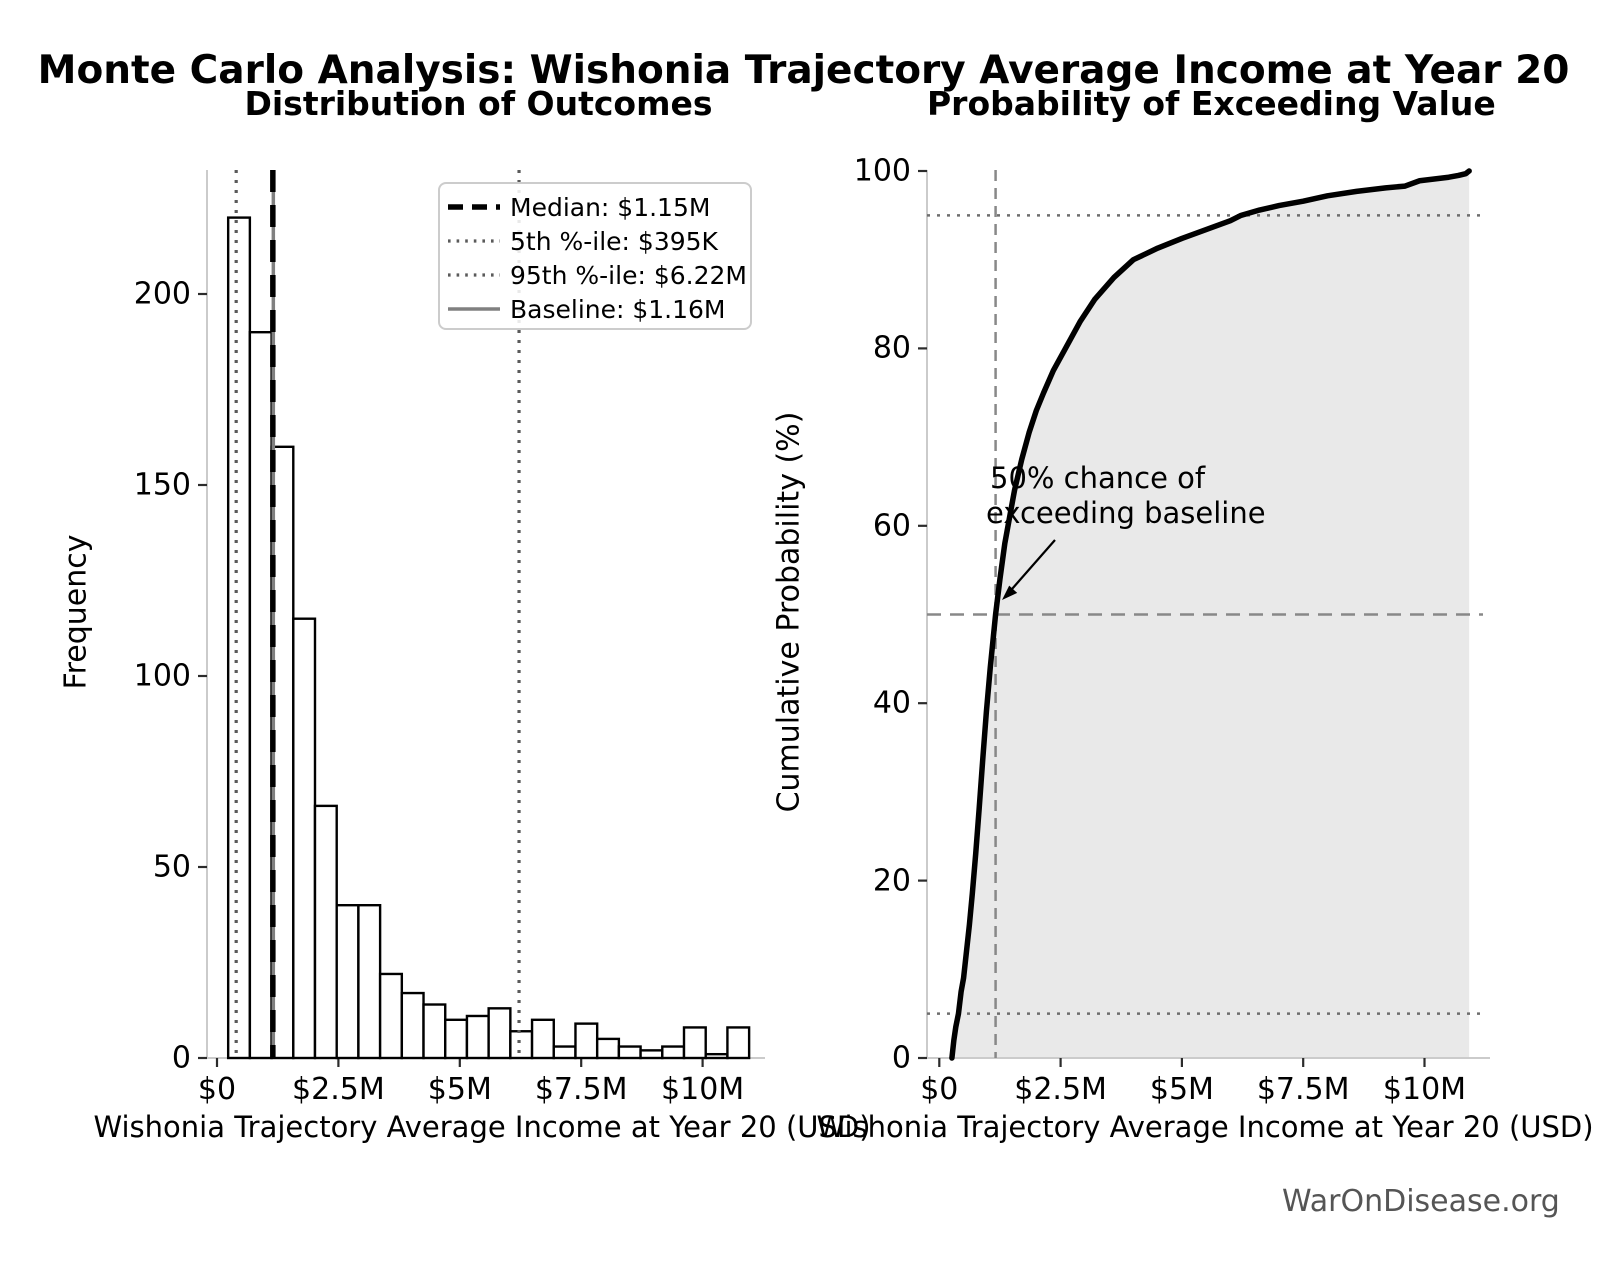 This screenshot has width=1607, height=1280. What do you see at coordinates (1010, 592) in the screenshot?
I see `annotation-arrow-head` at bounding box center [1010, 592].